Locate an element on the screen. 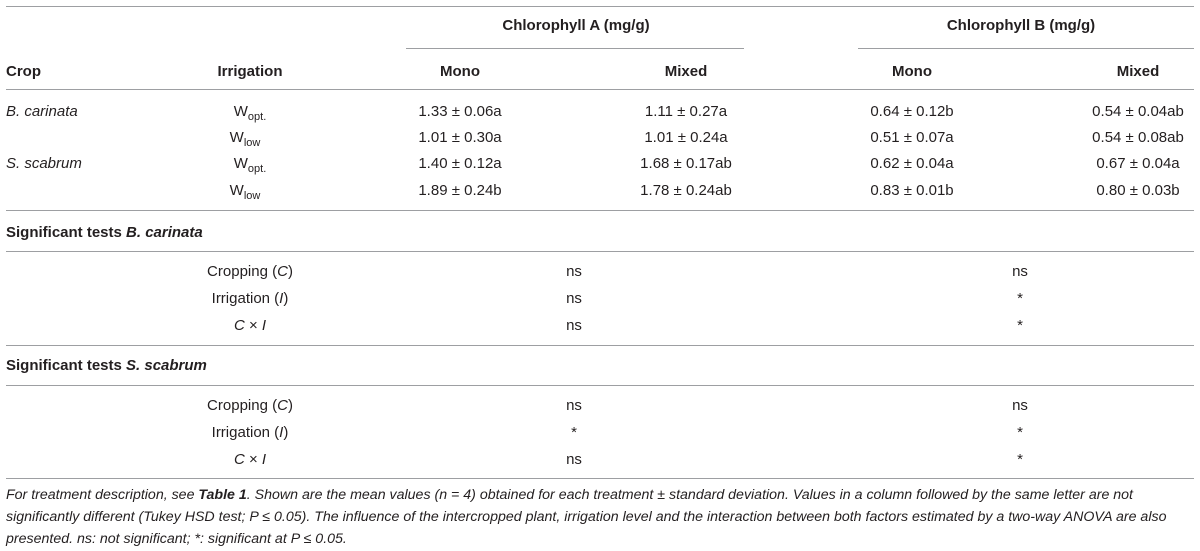 This screenshot has width=1200, height=551. crop-name: S. scabrum is located at coordinates (44, 163).